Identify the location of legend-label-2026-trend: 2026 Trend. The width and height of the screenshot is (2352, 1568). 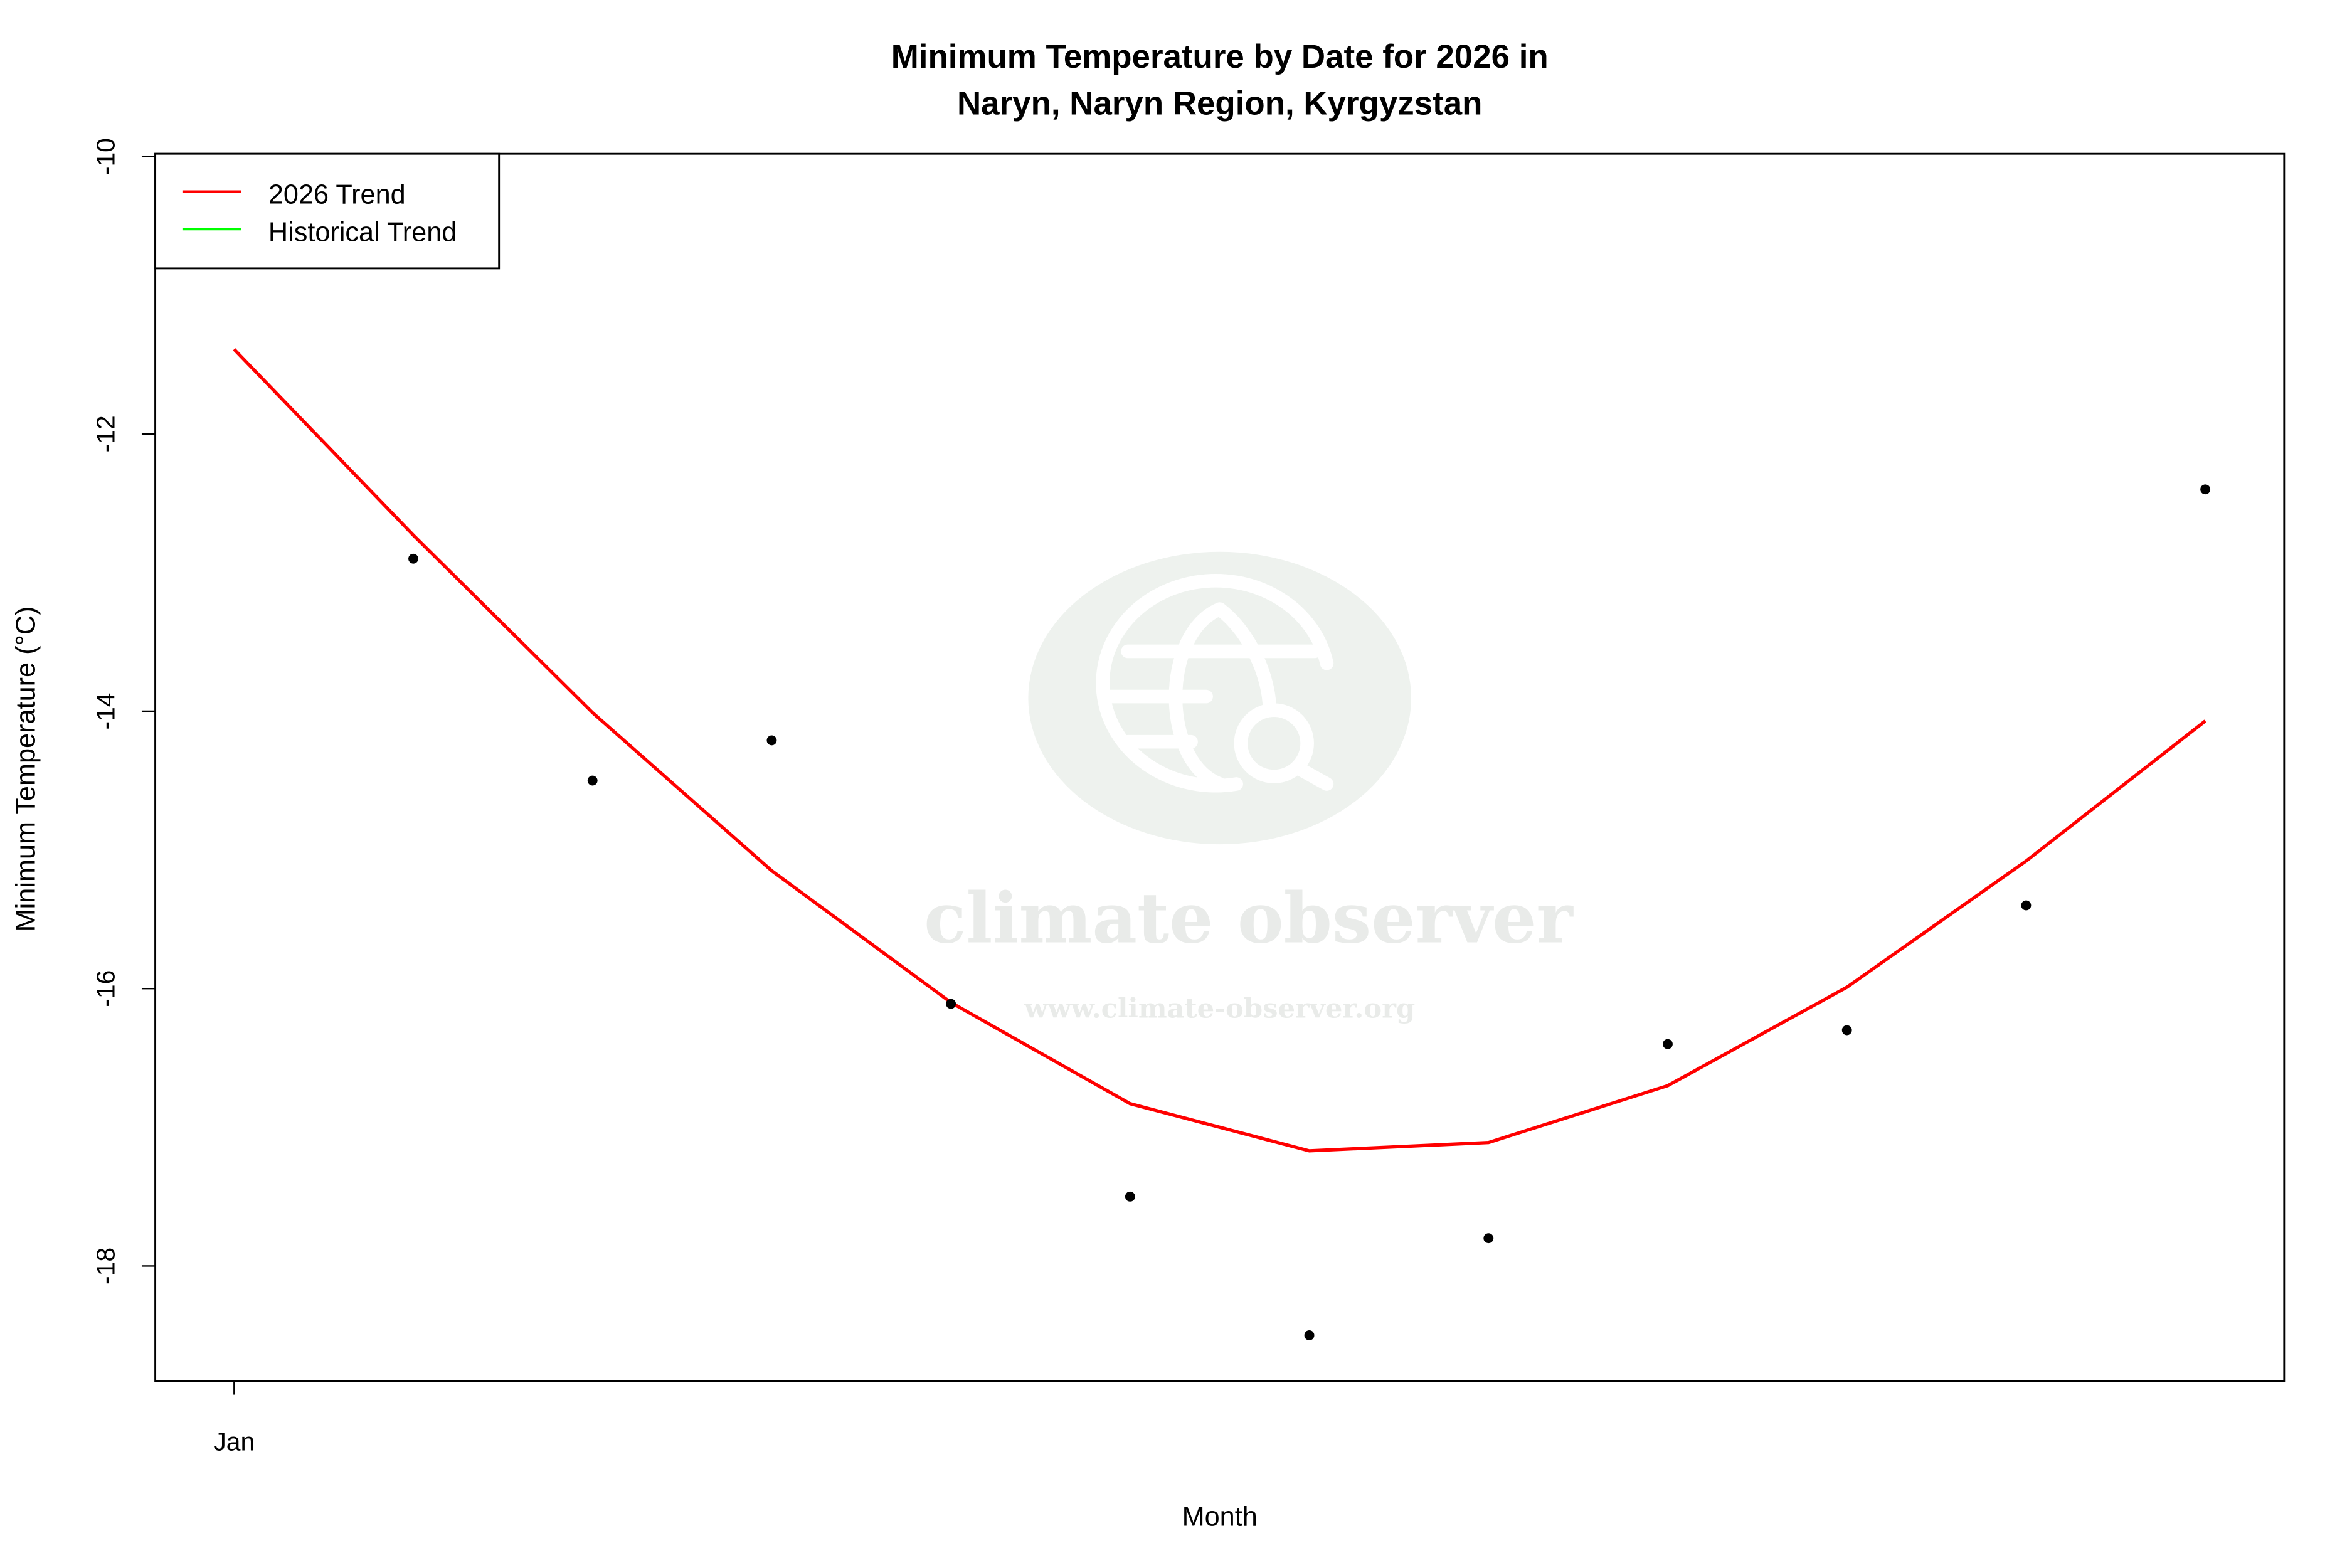
(337, 195).